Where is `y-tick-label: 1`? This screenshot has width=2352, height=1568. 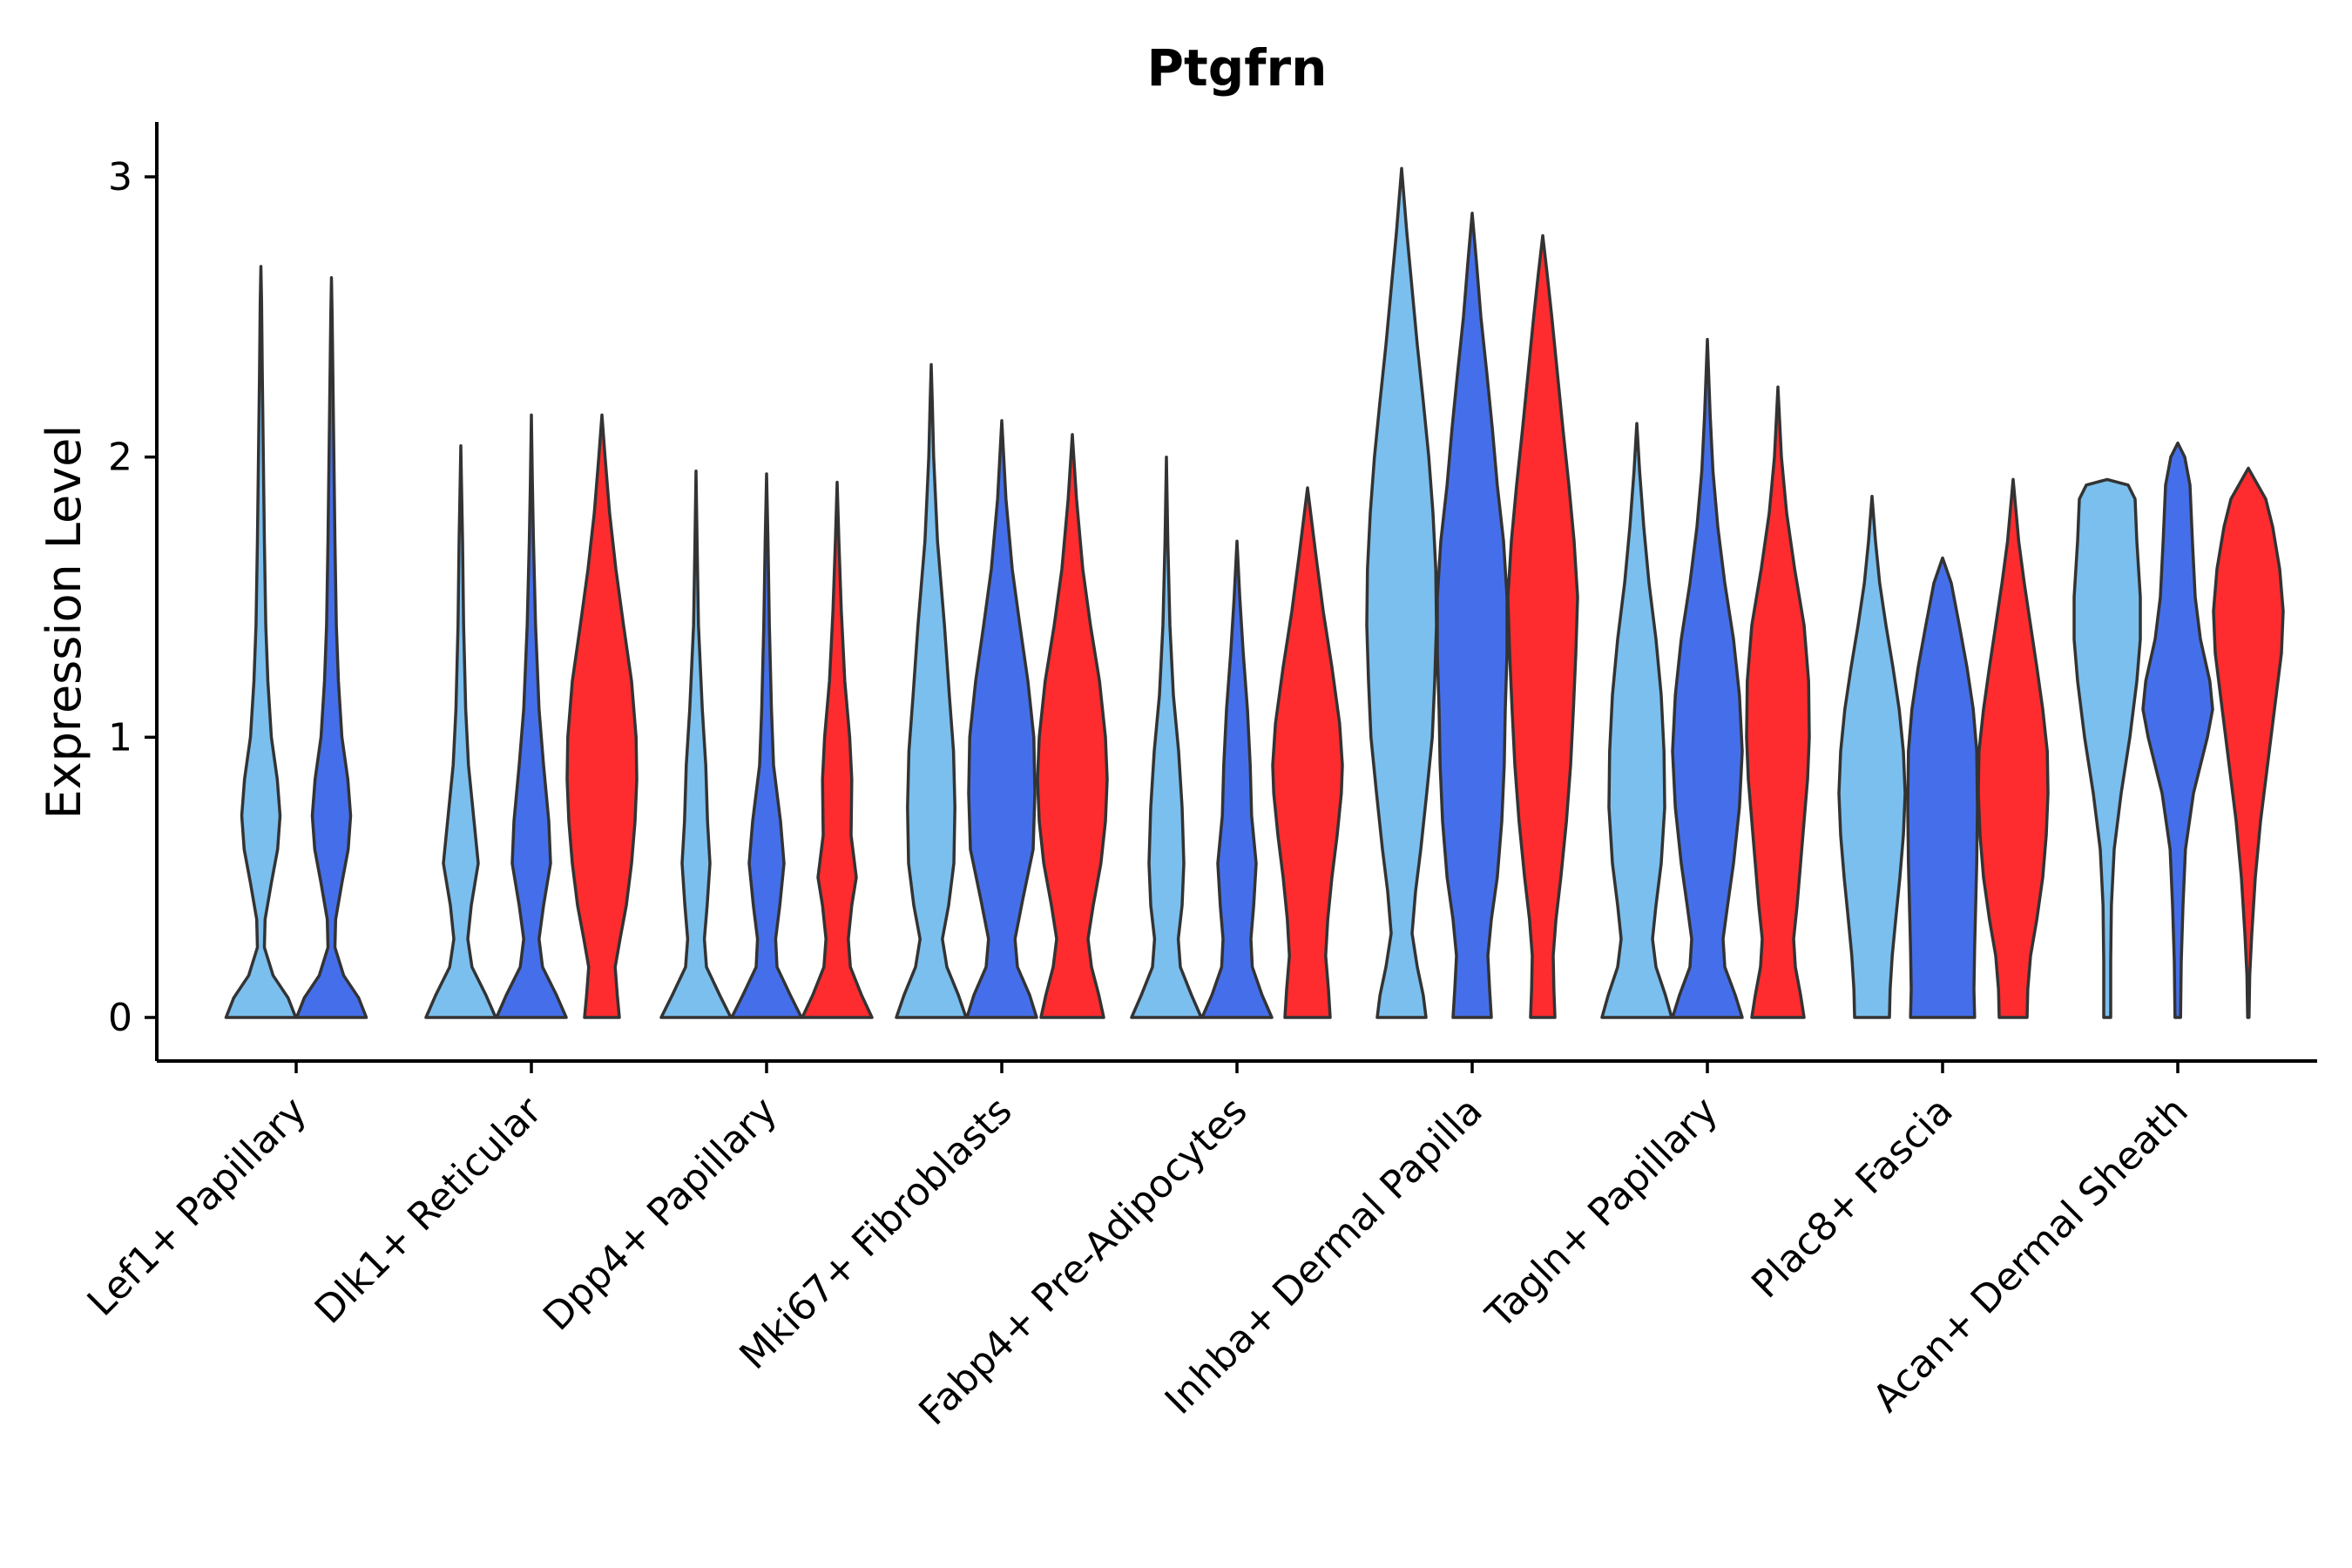
y-tick-label: 1 is located at coordinates (120, 737).